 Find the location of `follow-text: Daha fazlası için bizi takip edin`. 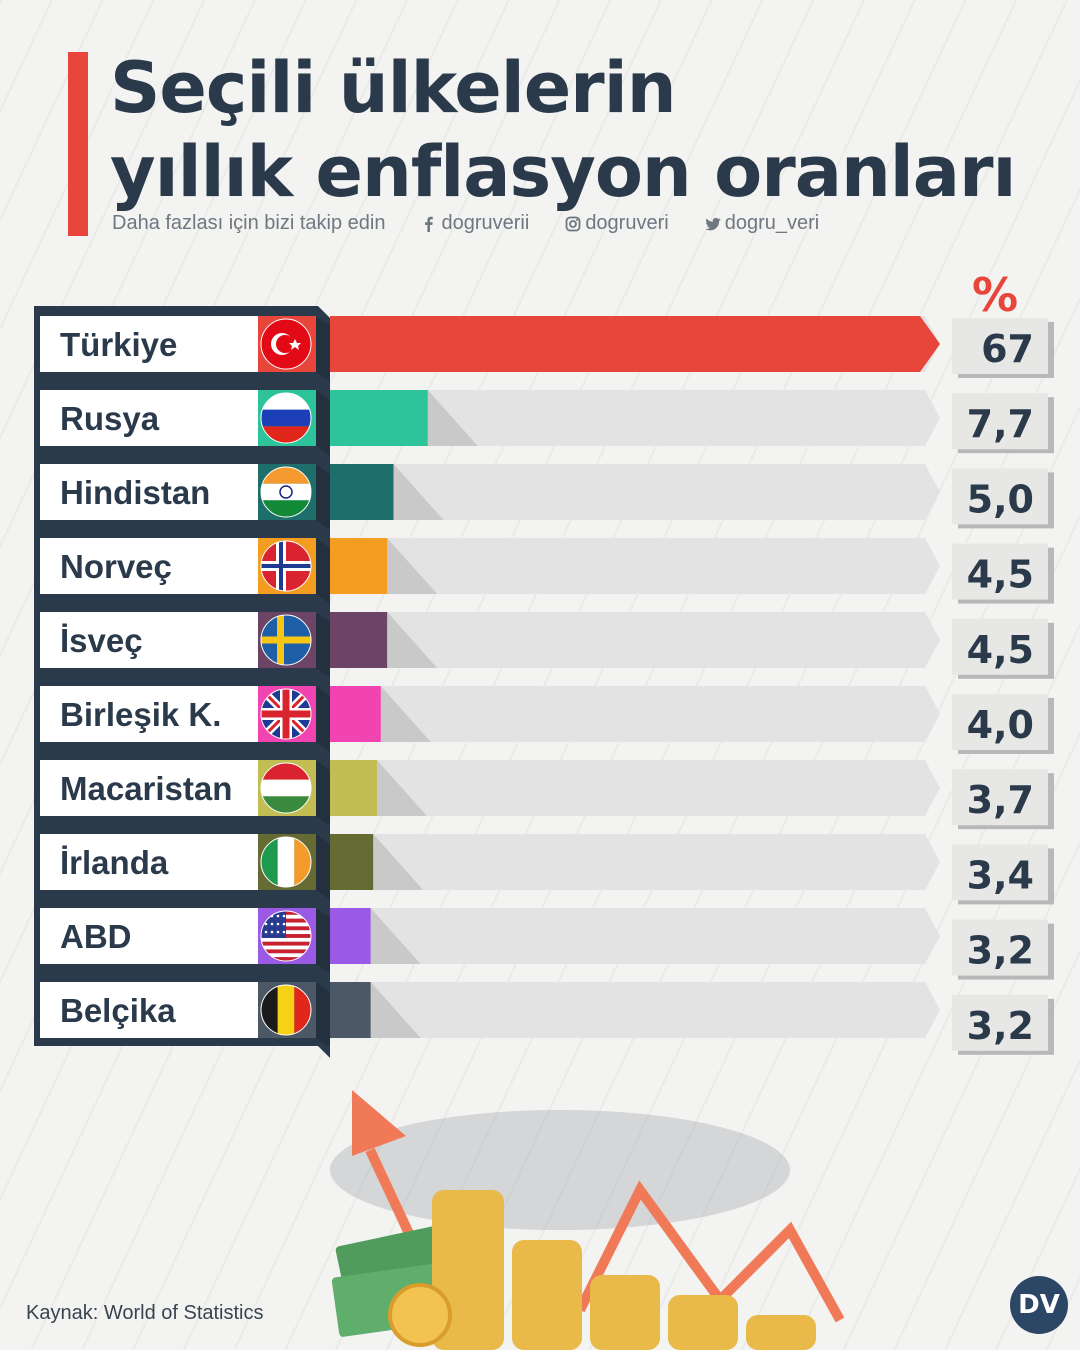

follow-text: Daha fazlası için bizi takip edin is located at coordinates (249, 223).